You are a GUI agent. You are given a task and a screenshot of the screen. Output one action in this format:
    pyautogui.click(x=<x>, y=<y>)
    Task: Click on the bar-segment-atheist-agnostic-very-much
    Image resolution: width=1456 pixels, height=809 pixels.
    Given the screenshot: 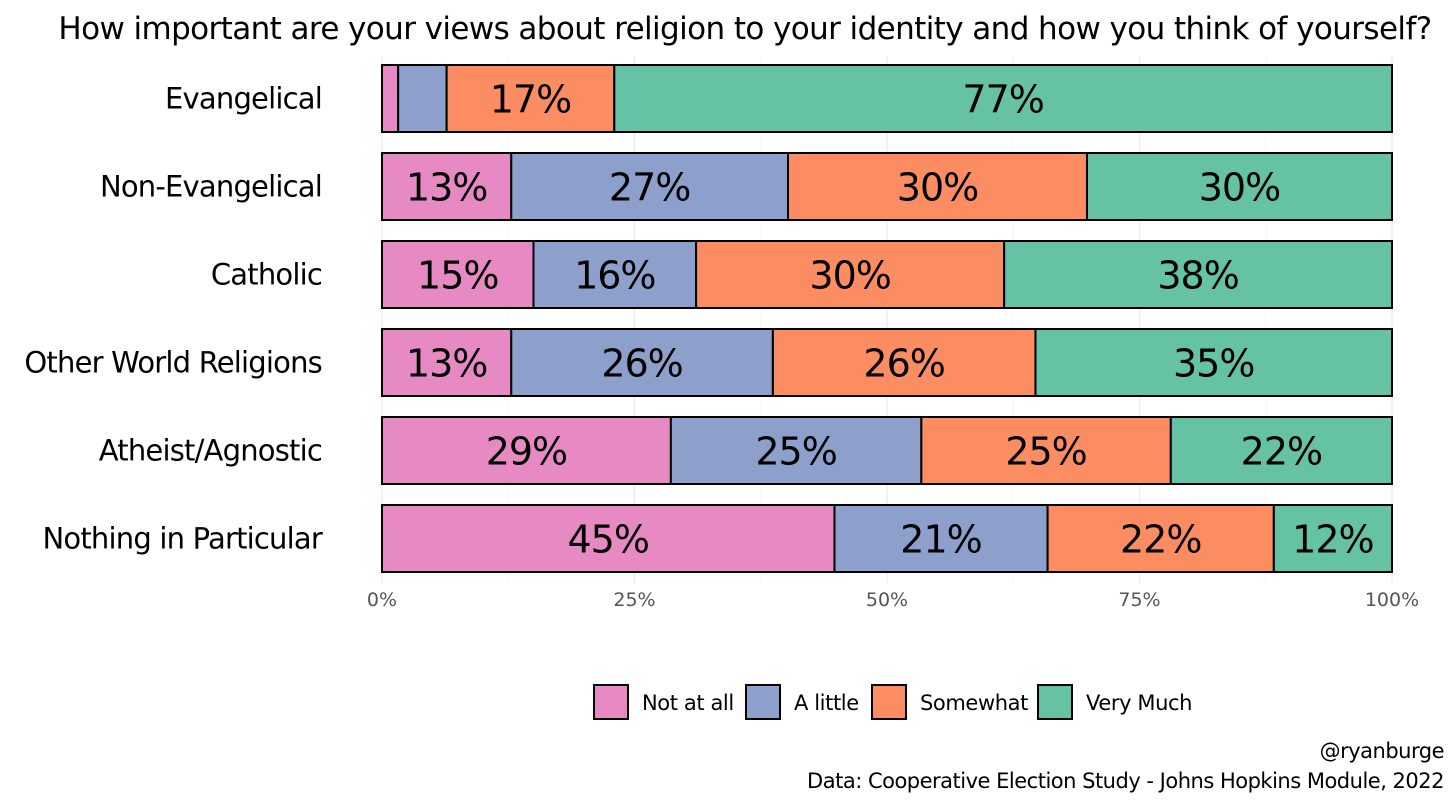 What is the action you would take?
    pyautogui.click(x=1281, y=450)
    